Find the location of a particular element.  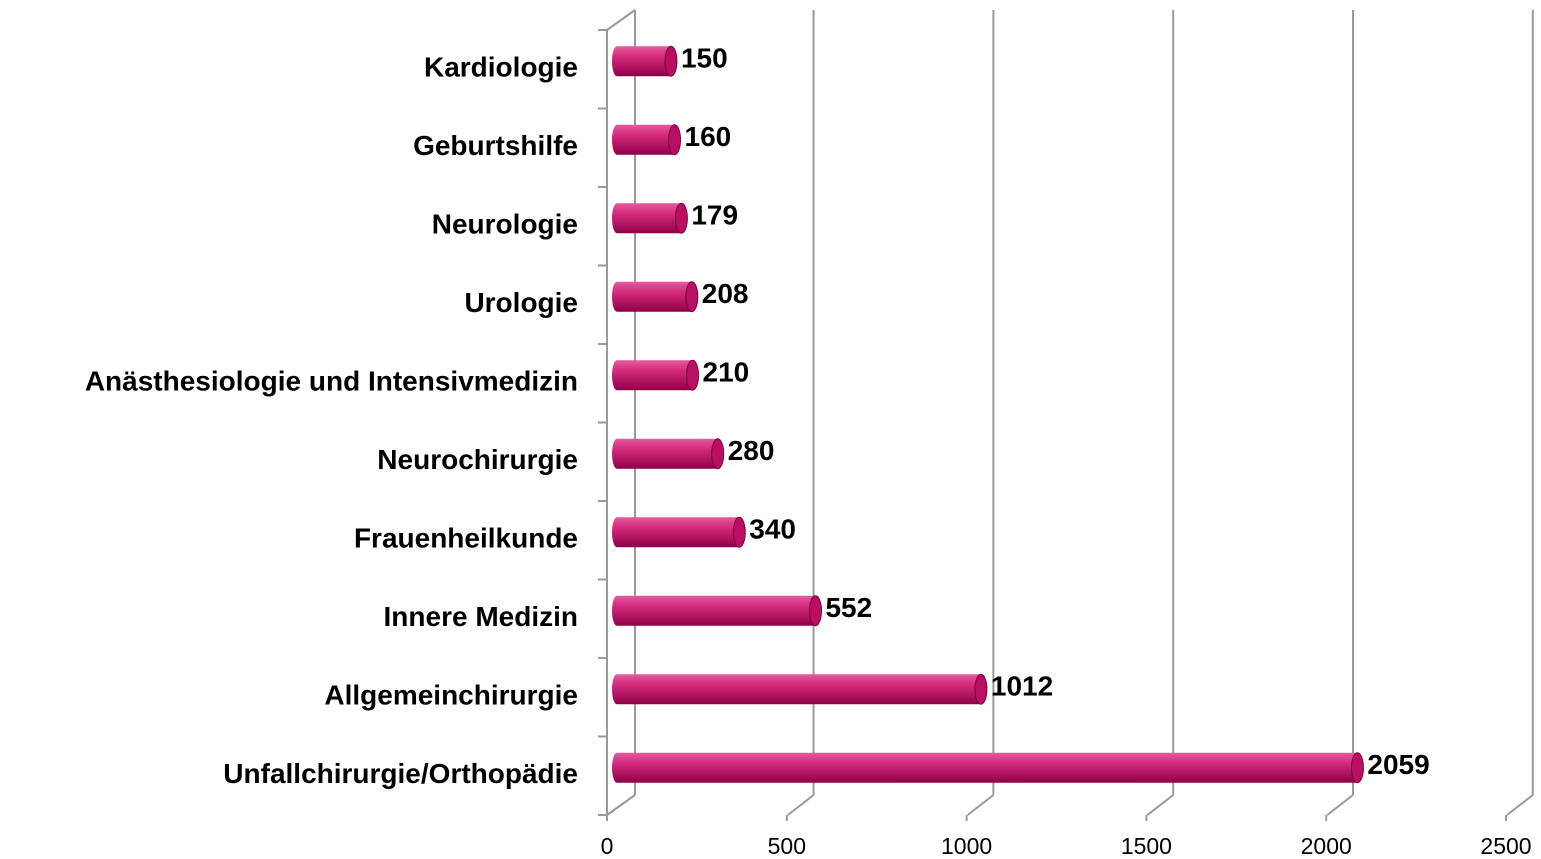

data-label: 208 is located at coordinates (725, 293).